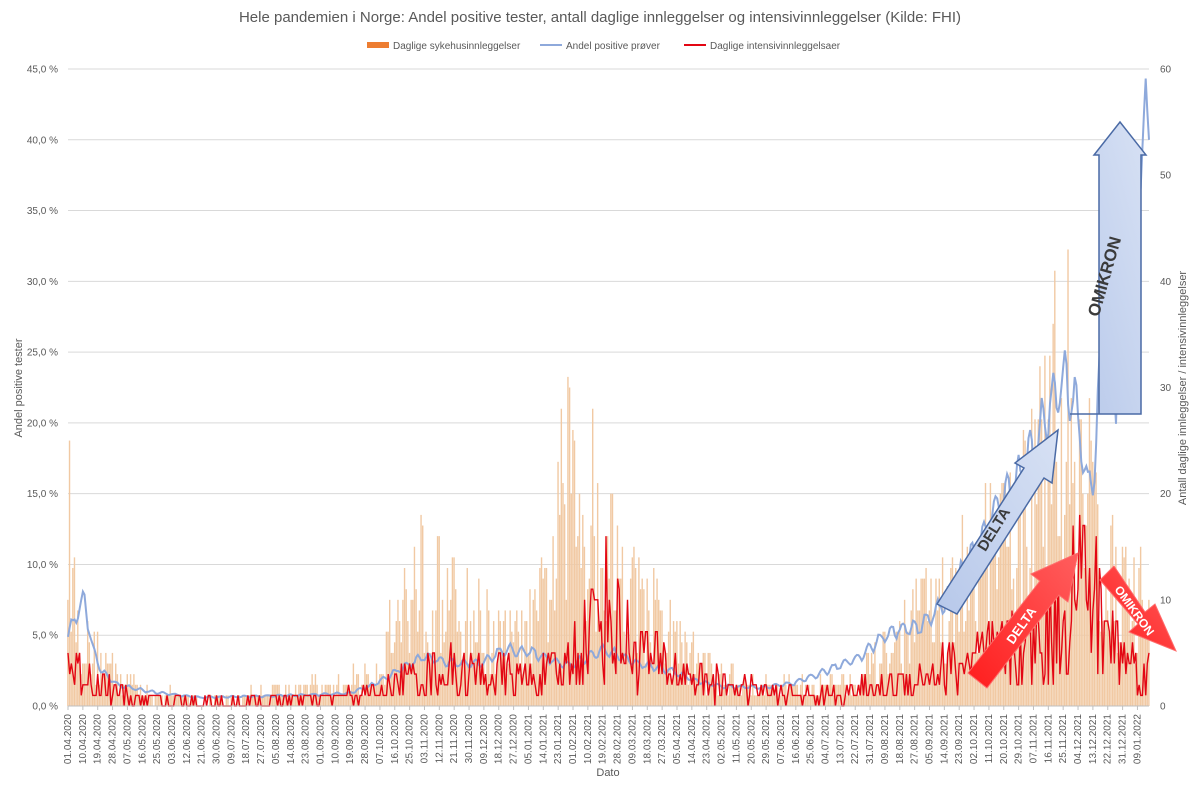 This screenshot has height=791, width=1200. I want to click on y-right-tick-label: 20, so click(1166, 494).